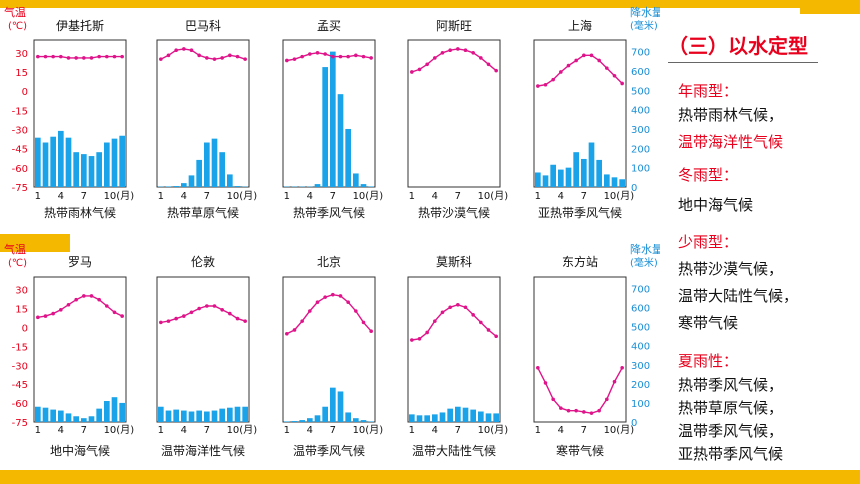 The height and width of the screenshot is (484, 860). I want to click on section-heading-annual: 年雨型：, so click(708, 91).